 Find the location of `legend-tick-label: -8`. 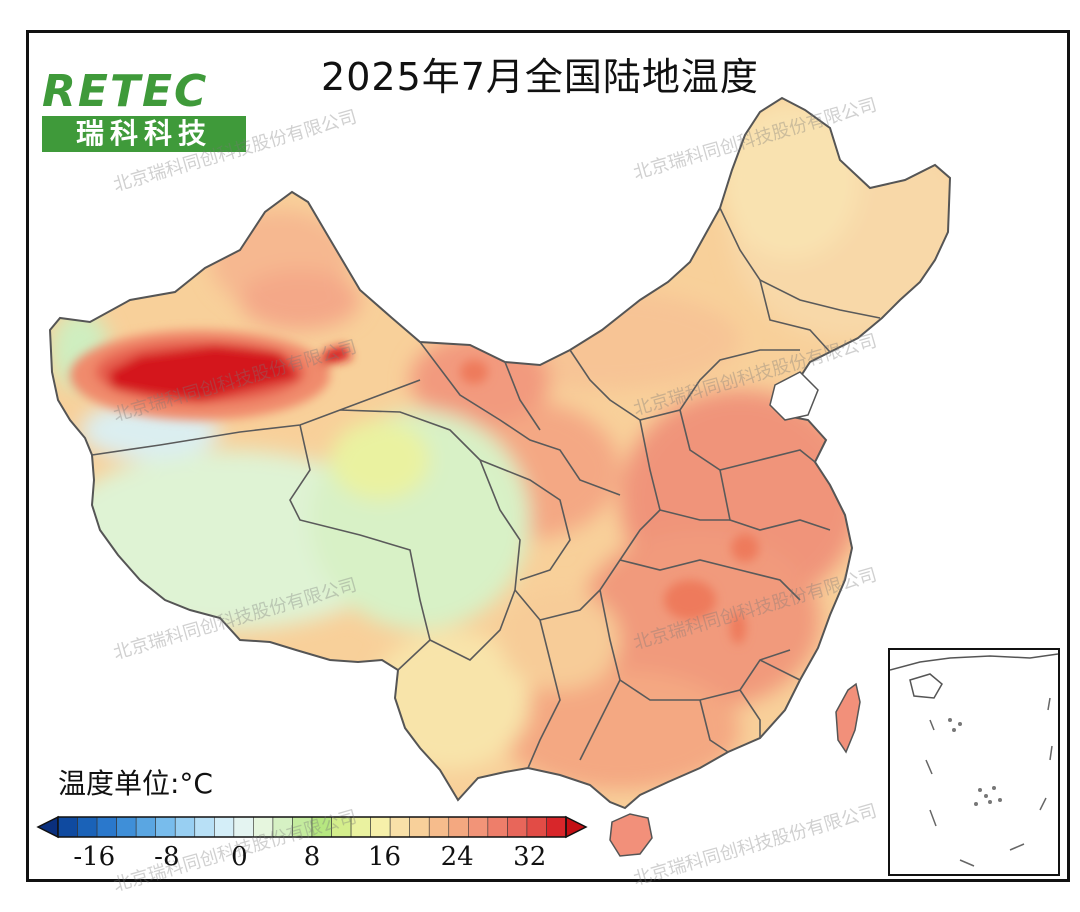

legend-tick-label: -8 is located at coordinates (167, 857).